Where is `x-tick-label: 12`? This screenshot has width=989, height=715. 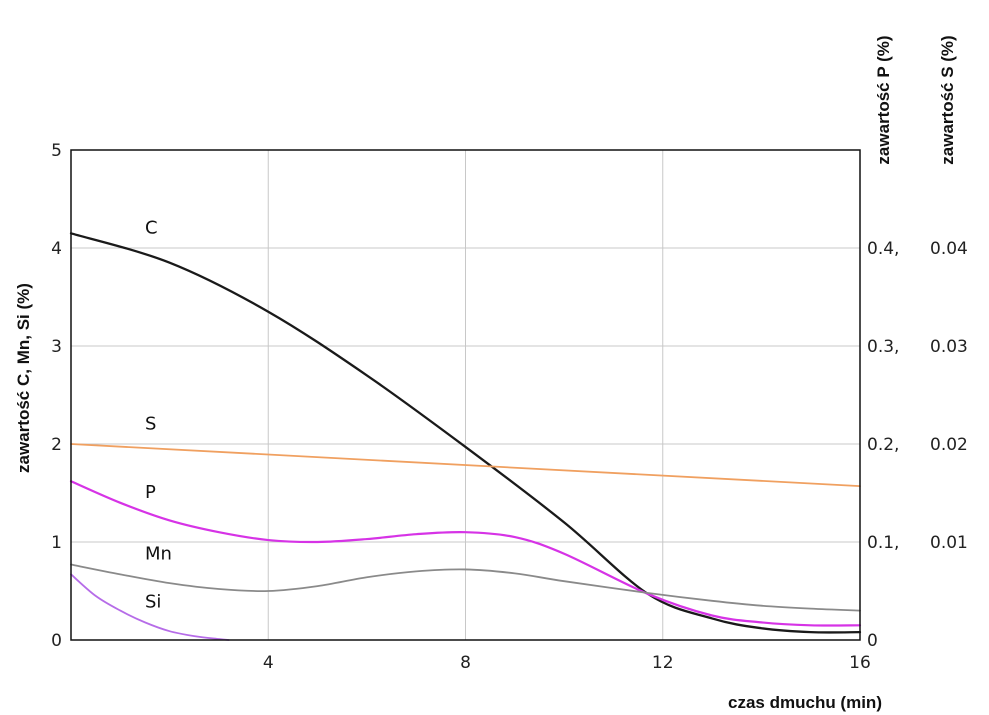 x-tick-label: 12 is located at coordinates (663, 663).